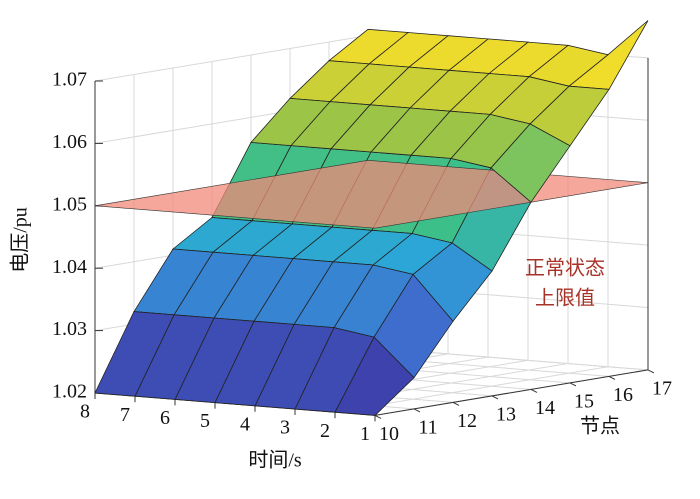  I want to click on x-tick-label: 7, so click(125, 415).